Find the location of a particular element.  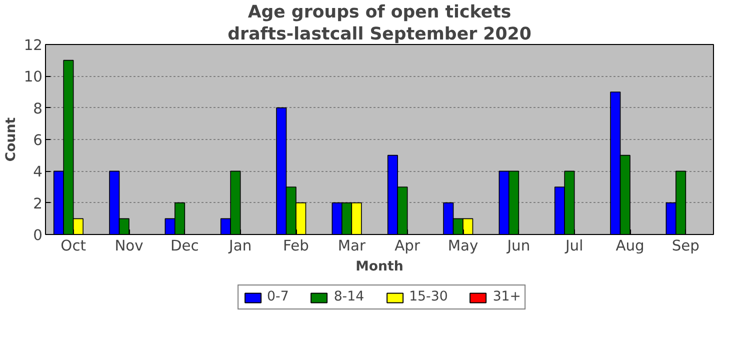

x-tick-label: Dec is located at coordinates (184, 246).